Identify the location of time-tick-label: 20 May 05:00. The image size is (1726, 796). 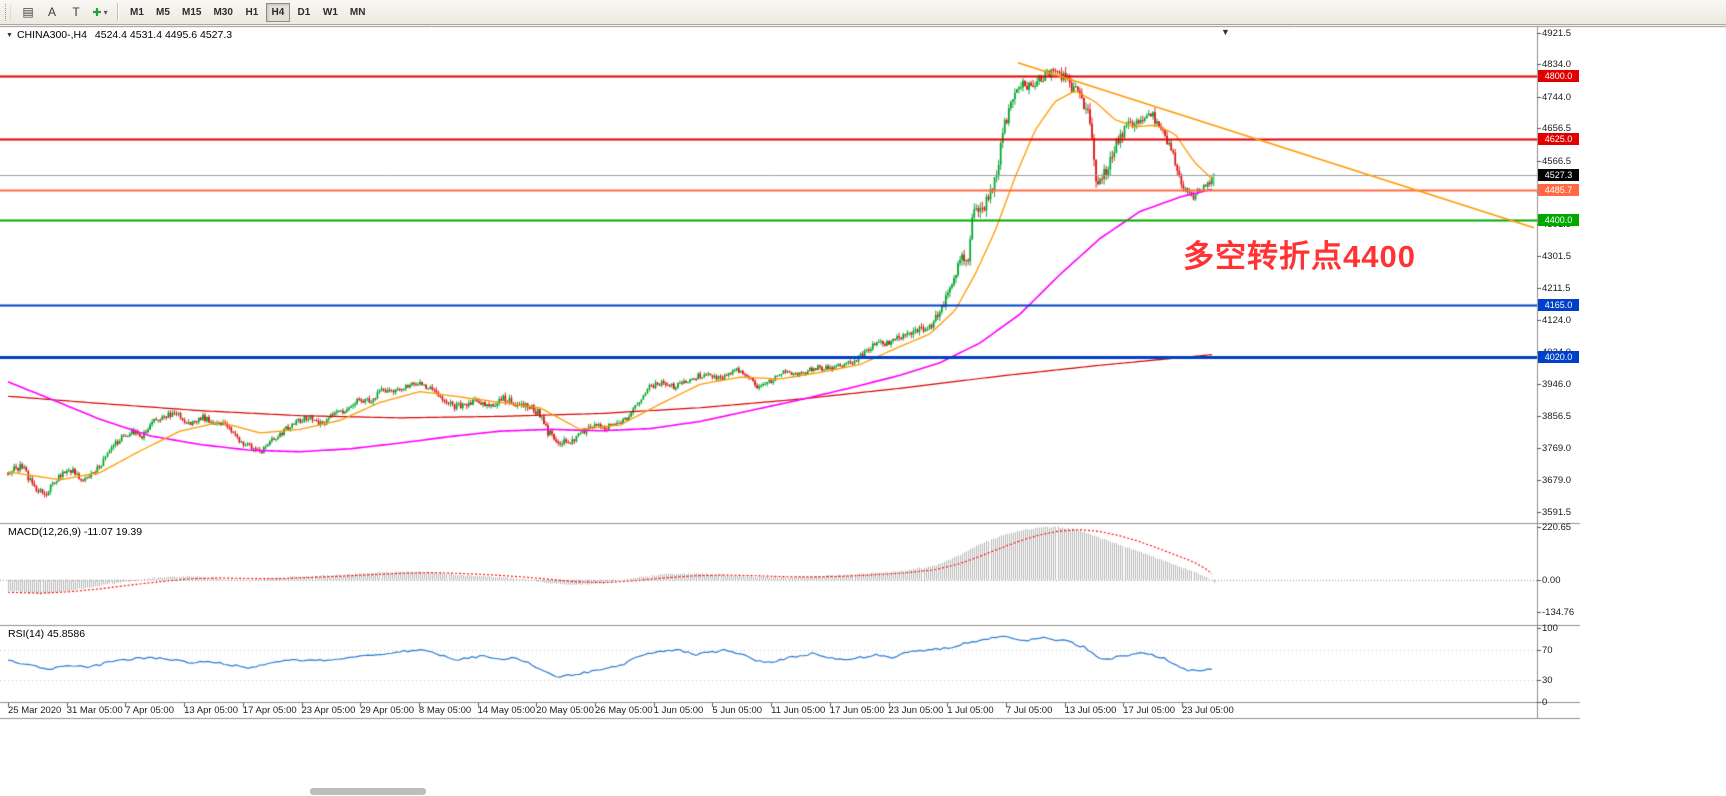
(565, 710).